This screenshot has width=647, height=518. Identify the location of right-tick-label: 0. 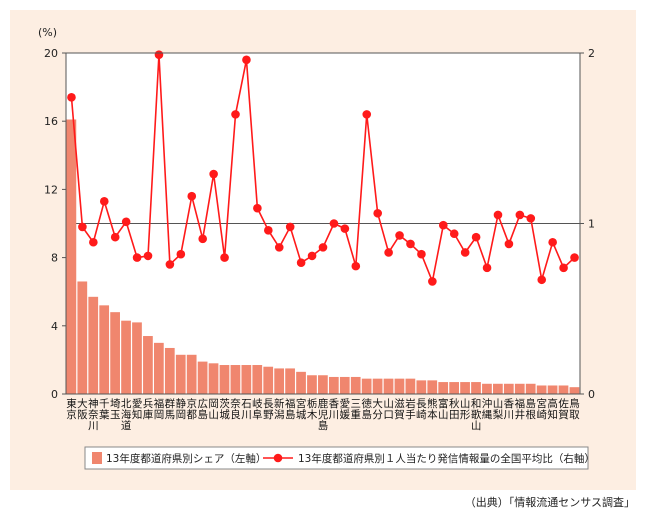
(591, 394).